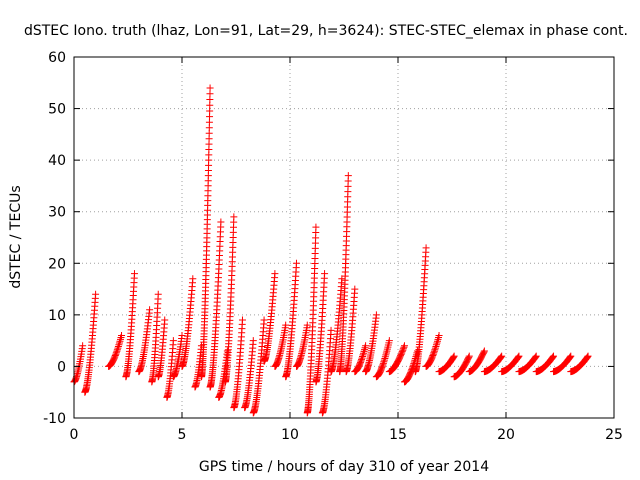  What do you see at coordinates (506, 435) in the screenshot?
I see `x-tick-label: 20` at bounding box center [506, 435].